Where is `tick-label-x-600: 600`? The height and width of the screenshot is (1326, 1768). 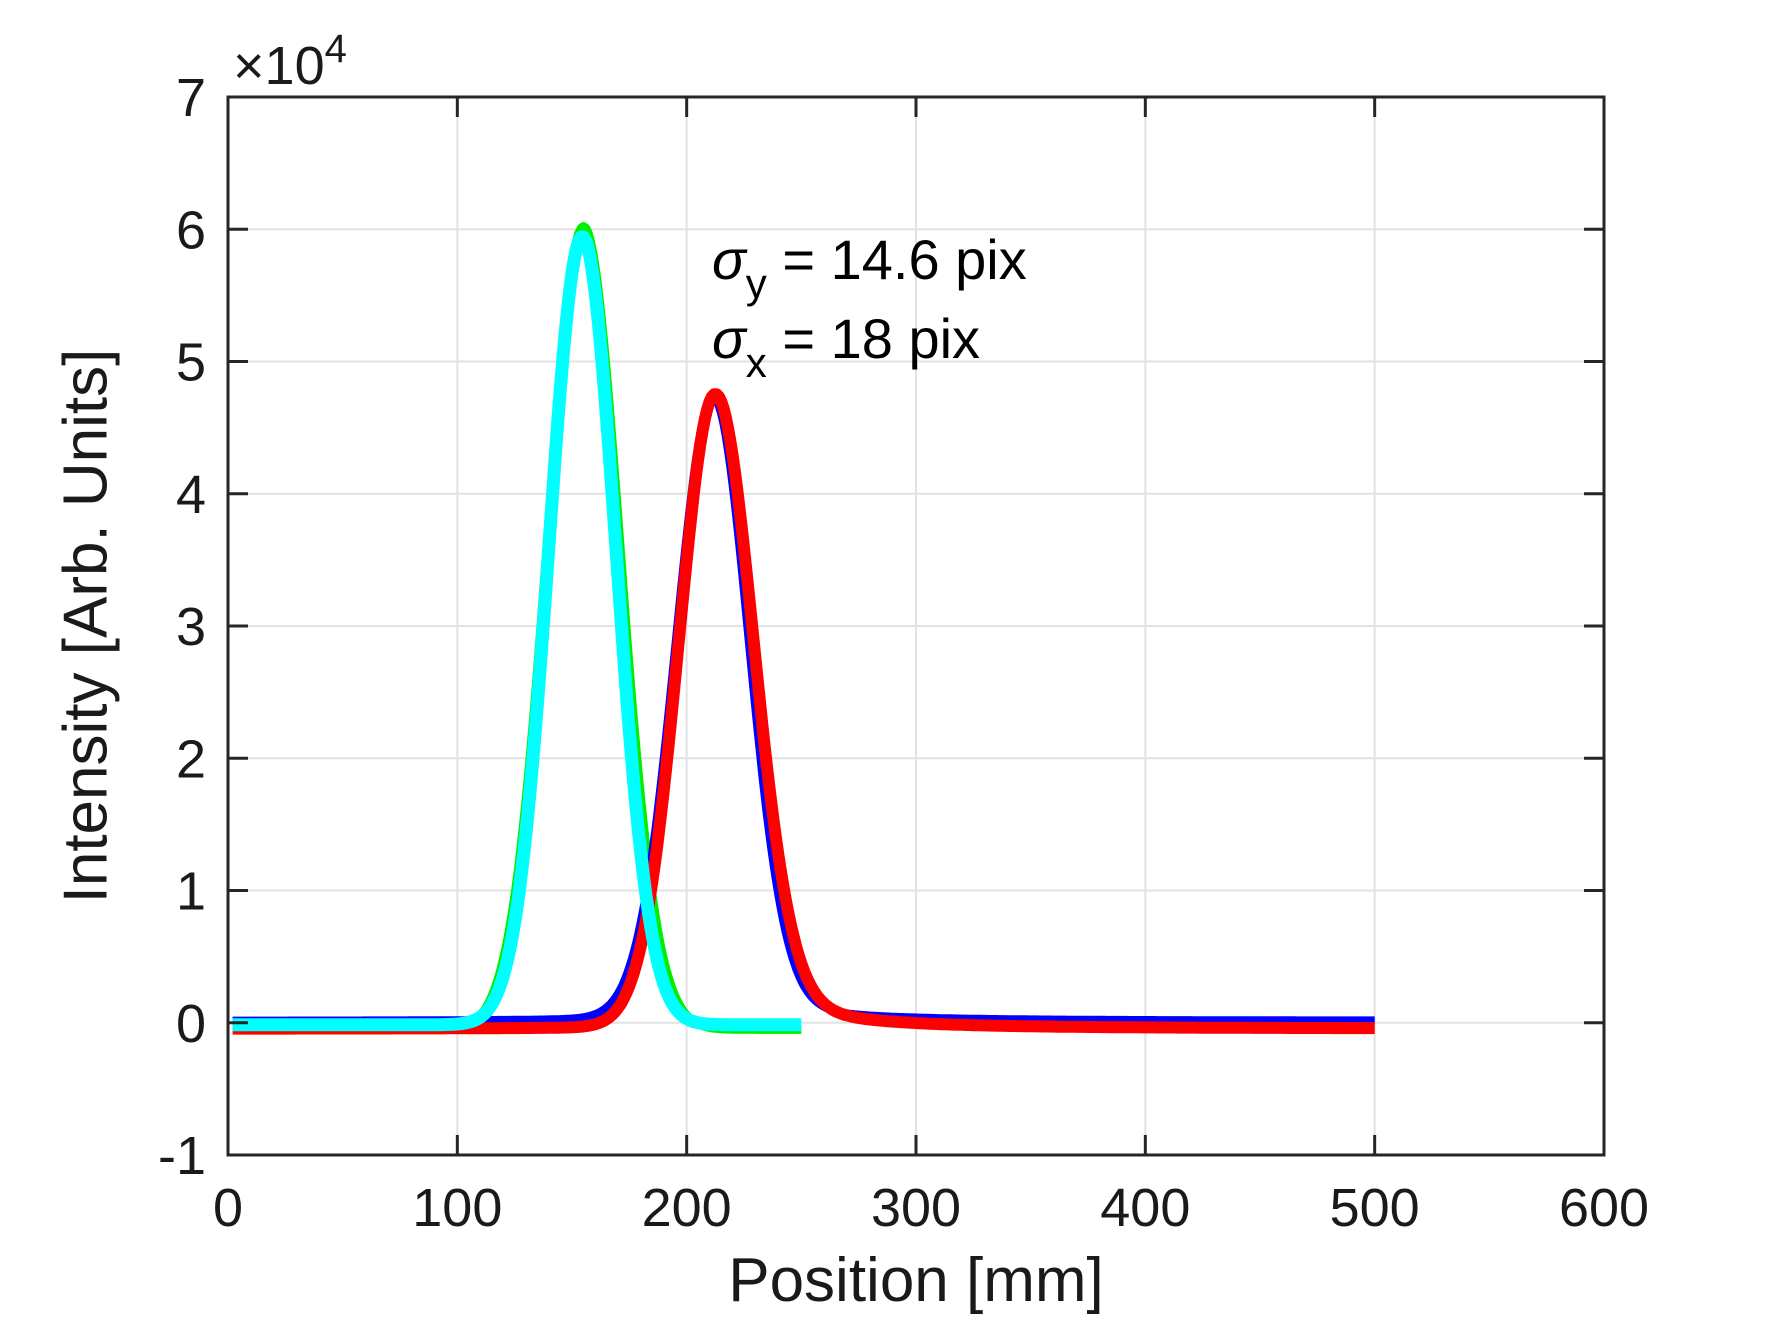
tick-label-x-600: 600 is located at coordinates (1604, 1208).